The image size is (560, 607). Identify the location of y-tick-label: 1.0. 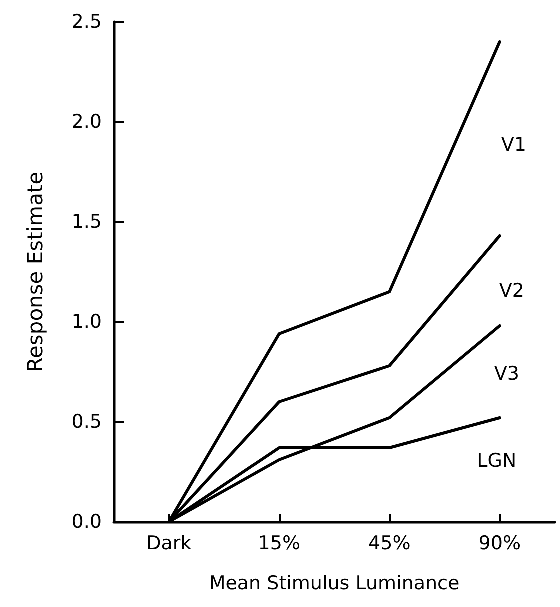
(87, 322).